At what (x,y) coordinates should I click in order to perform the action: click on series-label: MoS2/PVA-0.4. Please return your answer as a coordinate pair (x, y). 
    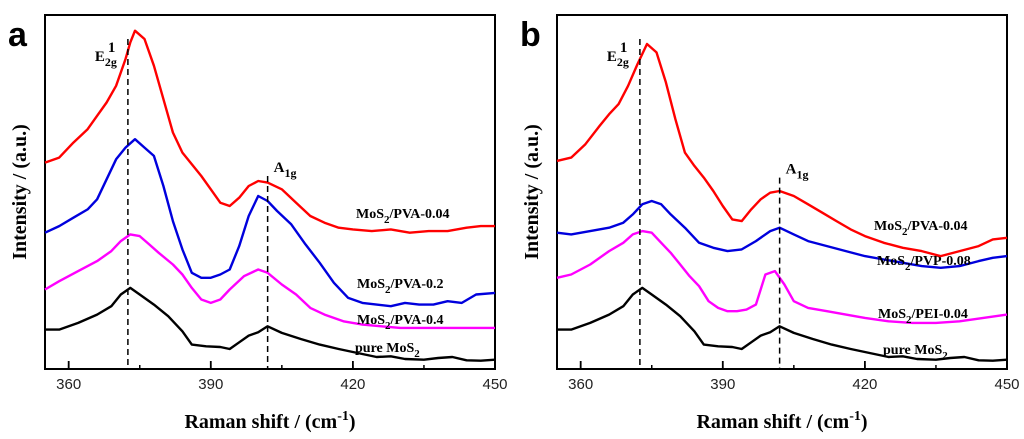
    Looking at the image, I should click on (400, 322).